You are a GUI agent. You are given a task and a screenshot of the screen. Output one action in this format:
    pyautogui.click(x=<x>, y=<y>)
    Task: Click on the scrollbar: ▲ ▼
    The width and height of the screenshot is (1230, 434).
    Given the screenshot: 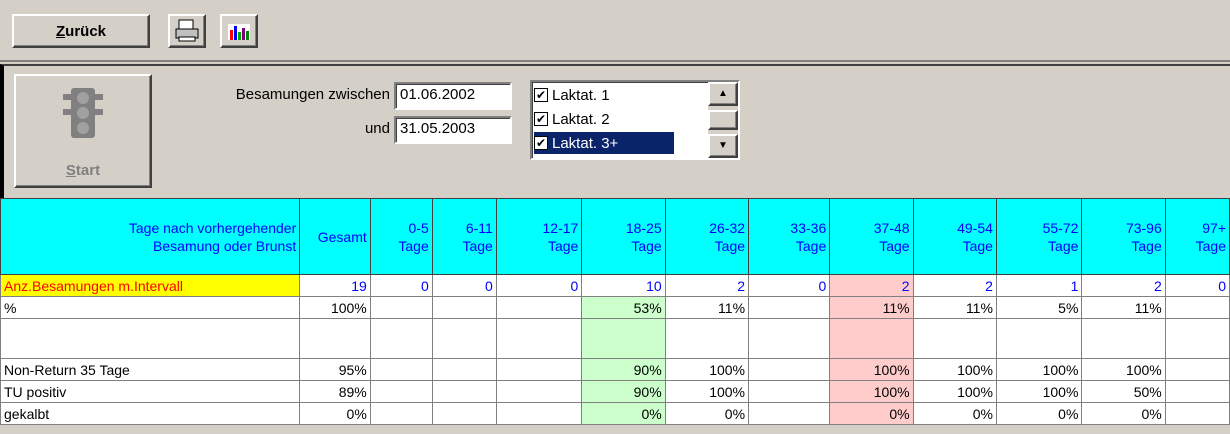 What is the action you would take?
    pyautogui.click(x=723, y=120)
    